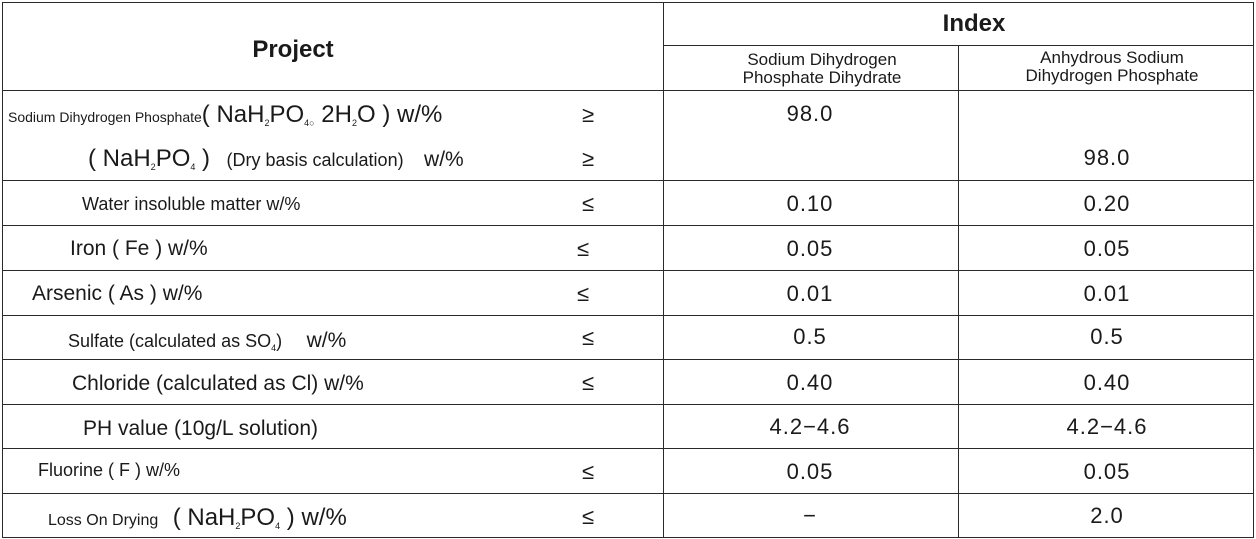 Image resolution: width=1256 pixels, height=539 pixels. I want to click on anhydrous-value: 98.0, so click(1107, 157).